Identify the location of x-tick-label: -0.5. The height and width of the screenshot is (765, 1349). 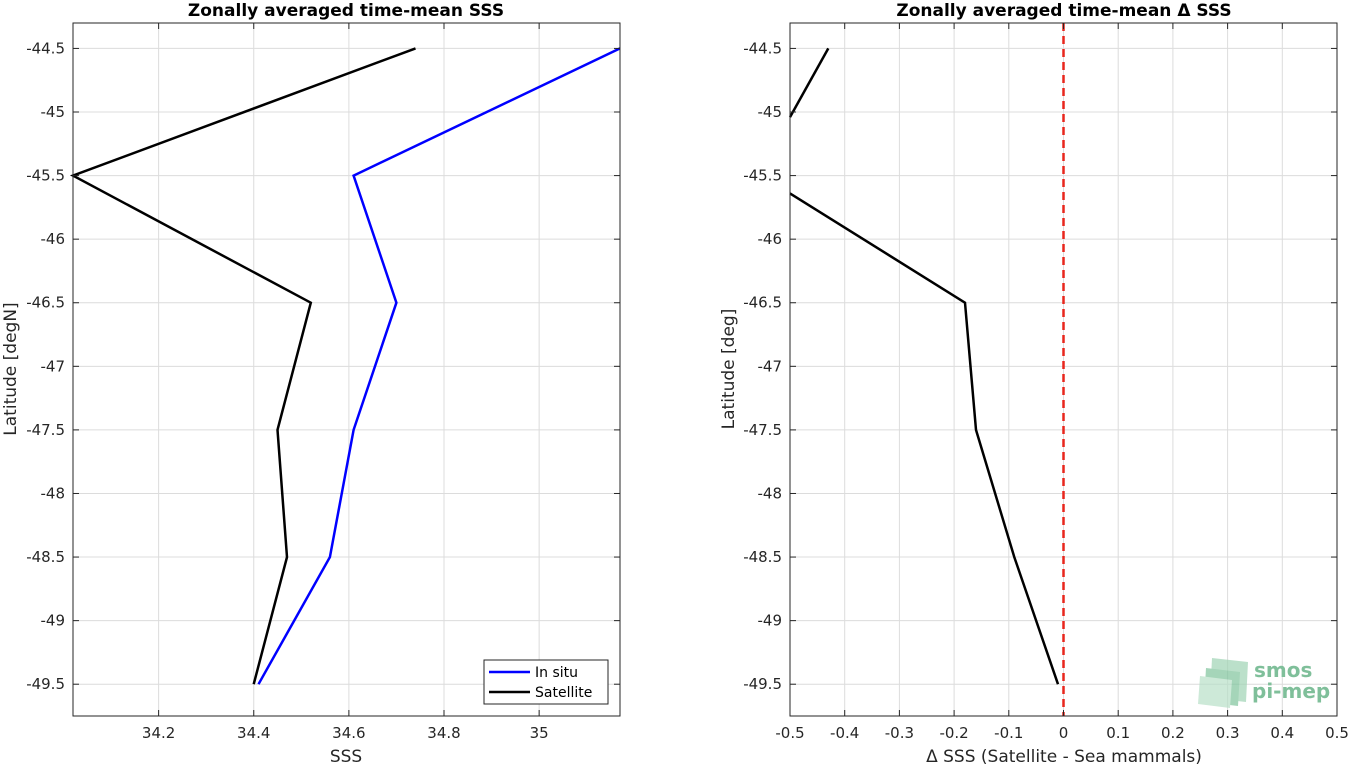
(789, 733).